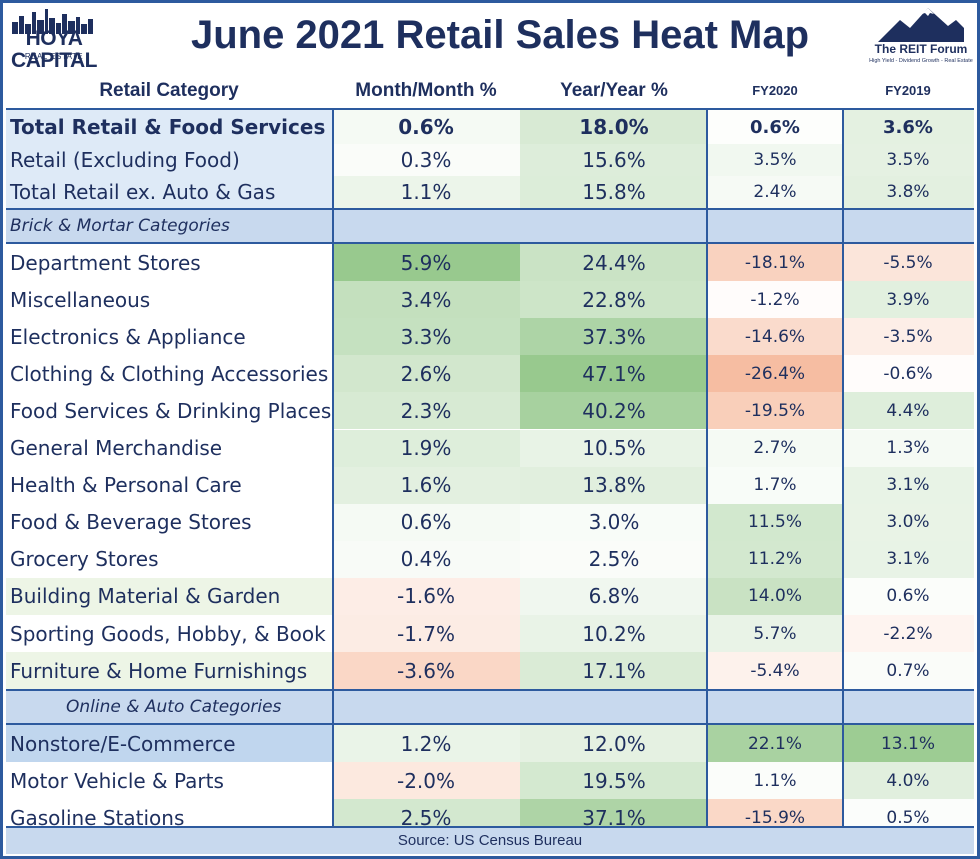  I want to click on value-cell-mom: -1.6%, so click(426, 596).